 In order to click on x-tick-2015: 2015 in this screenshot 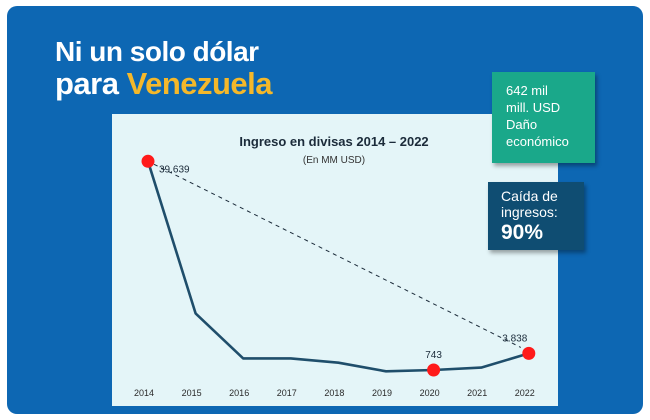, I will do `click(192, 393)`.